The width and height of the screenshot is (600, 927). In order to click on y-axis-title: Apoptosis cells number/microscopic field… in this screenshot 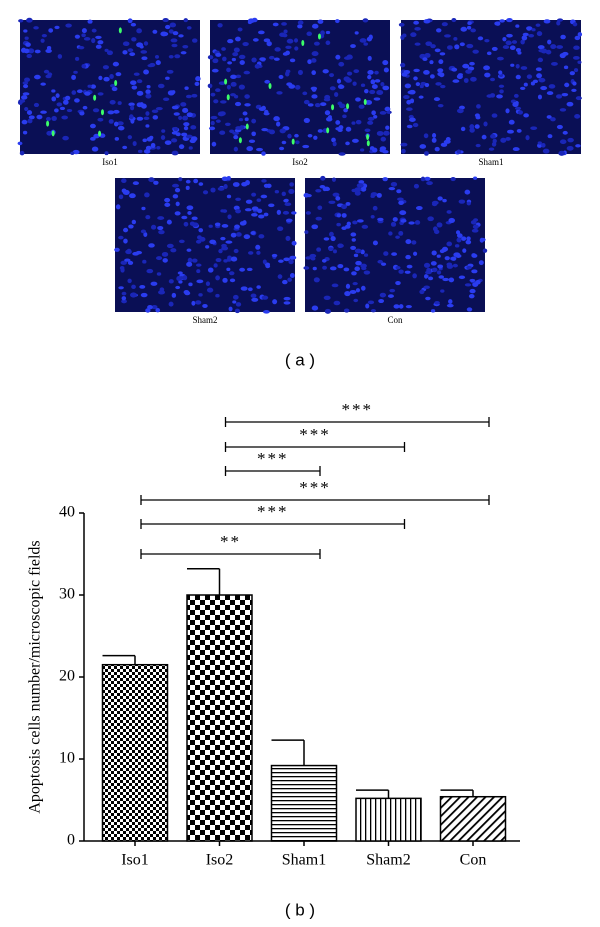, I will do `click(35, 676)`.